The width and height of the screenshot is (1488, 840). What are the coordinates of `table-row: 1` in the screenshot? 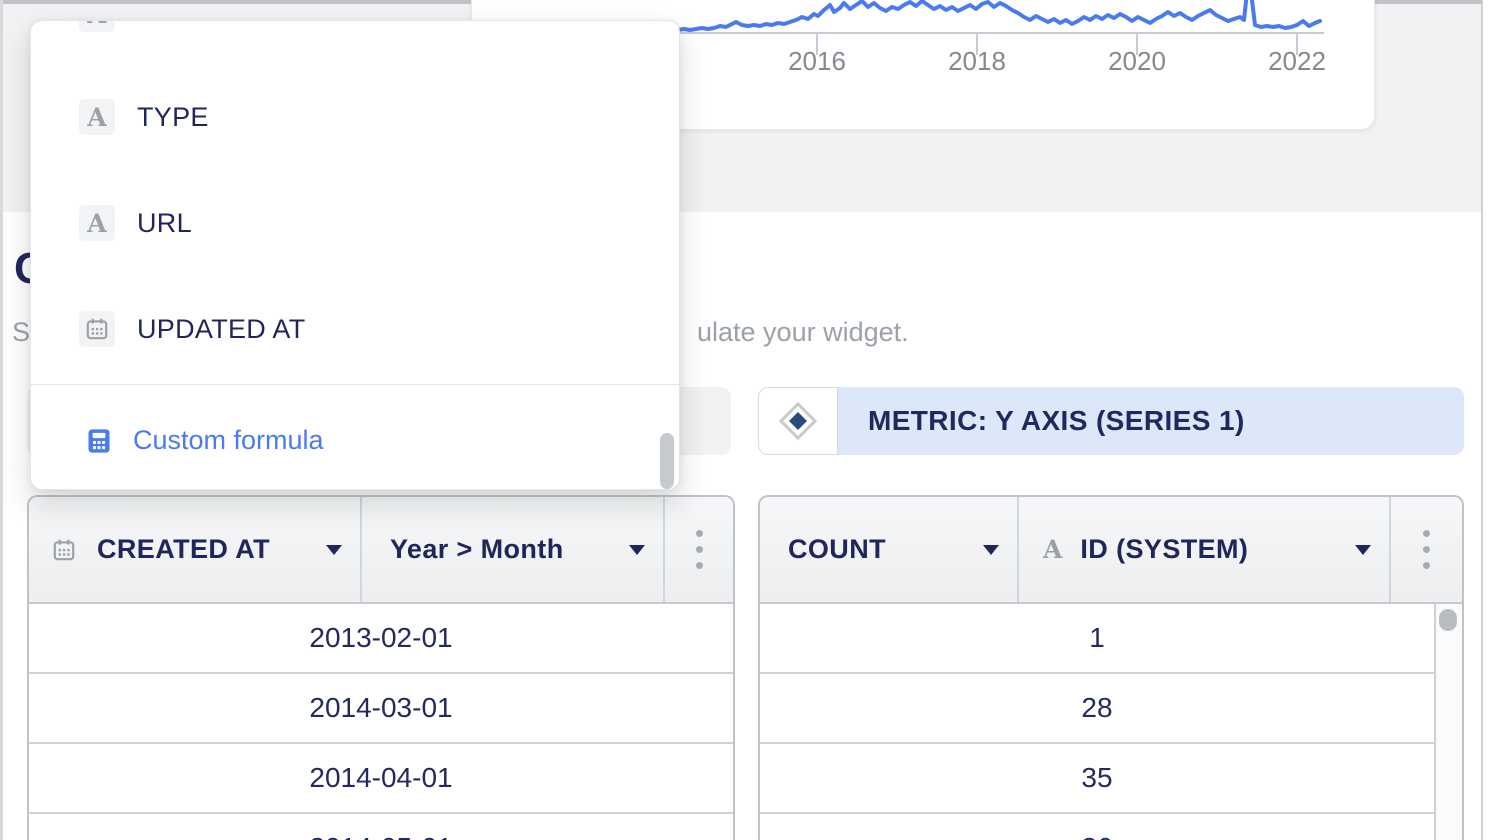 It's located at (1097, 639).